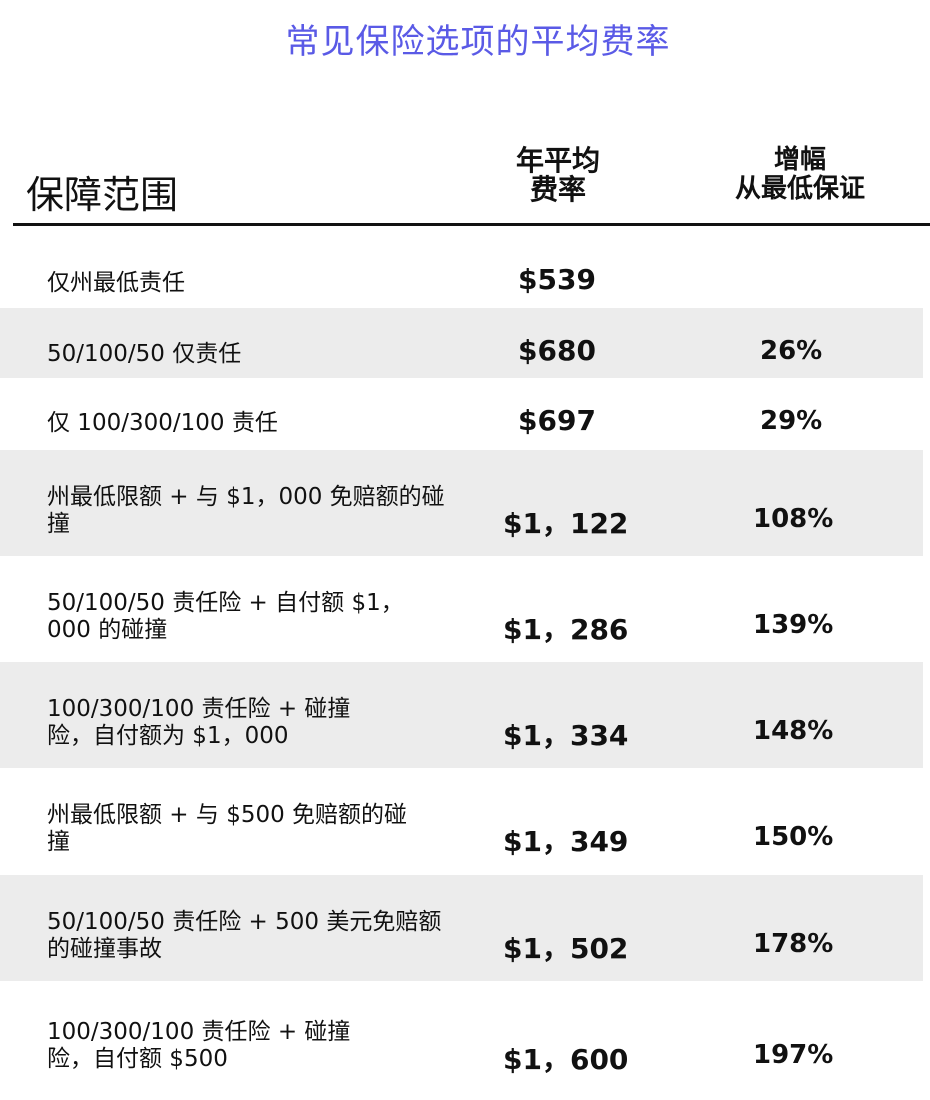  I want to click on coverage-cell: 仅州最低责任, so click(116, 283).